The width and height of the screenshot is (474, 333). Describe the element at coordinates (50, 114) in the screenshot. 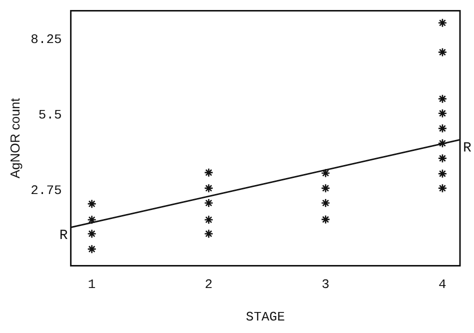

I see `y-tick-label: 5.5` at that location.